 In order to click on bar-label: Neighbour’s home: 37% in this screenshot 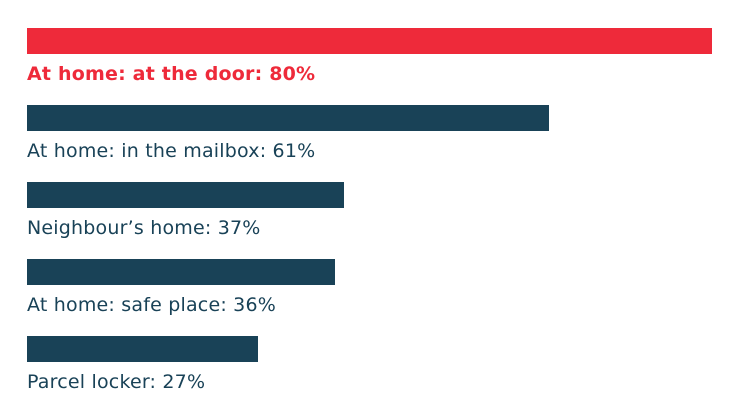, I will do `click(144, 228)`.